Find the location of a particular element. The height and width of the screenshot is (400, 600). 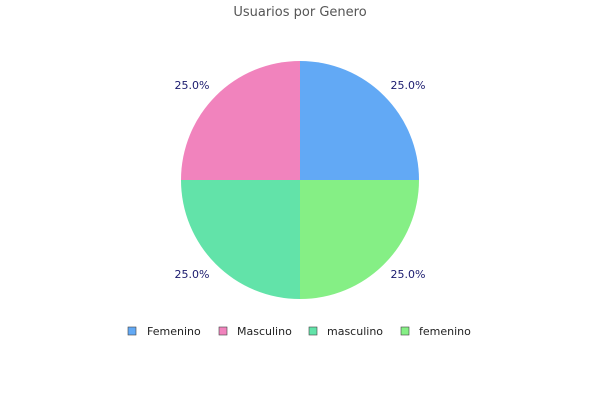

legend-label-femenino-2: femenino is located at coordinates (445, 331).